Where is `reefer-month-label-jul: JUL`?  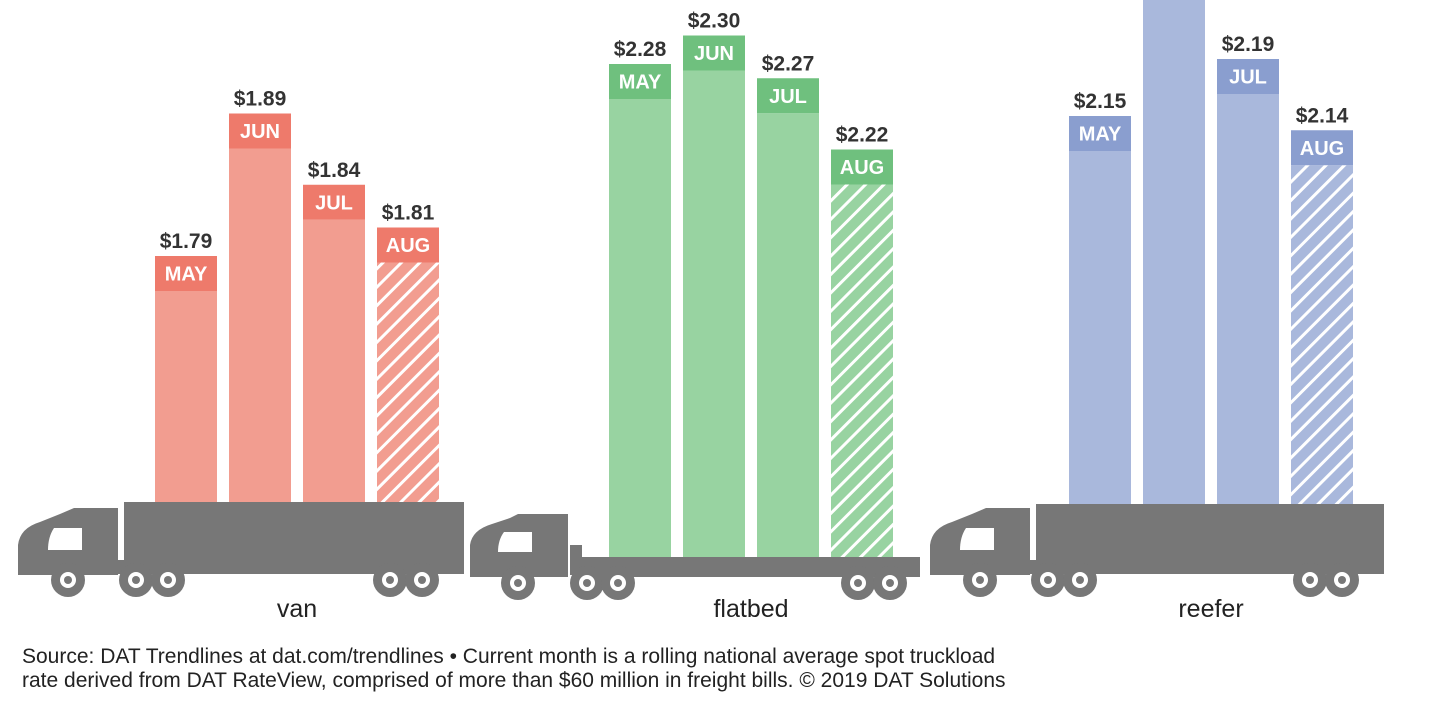 reefer-month-label-jul: JUL is located at coordinates (1248, 78).